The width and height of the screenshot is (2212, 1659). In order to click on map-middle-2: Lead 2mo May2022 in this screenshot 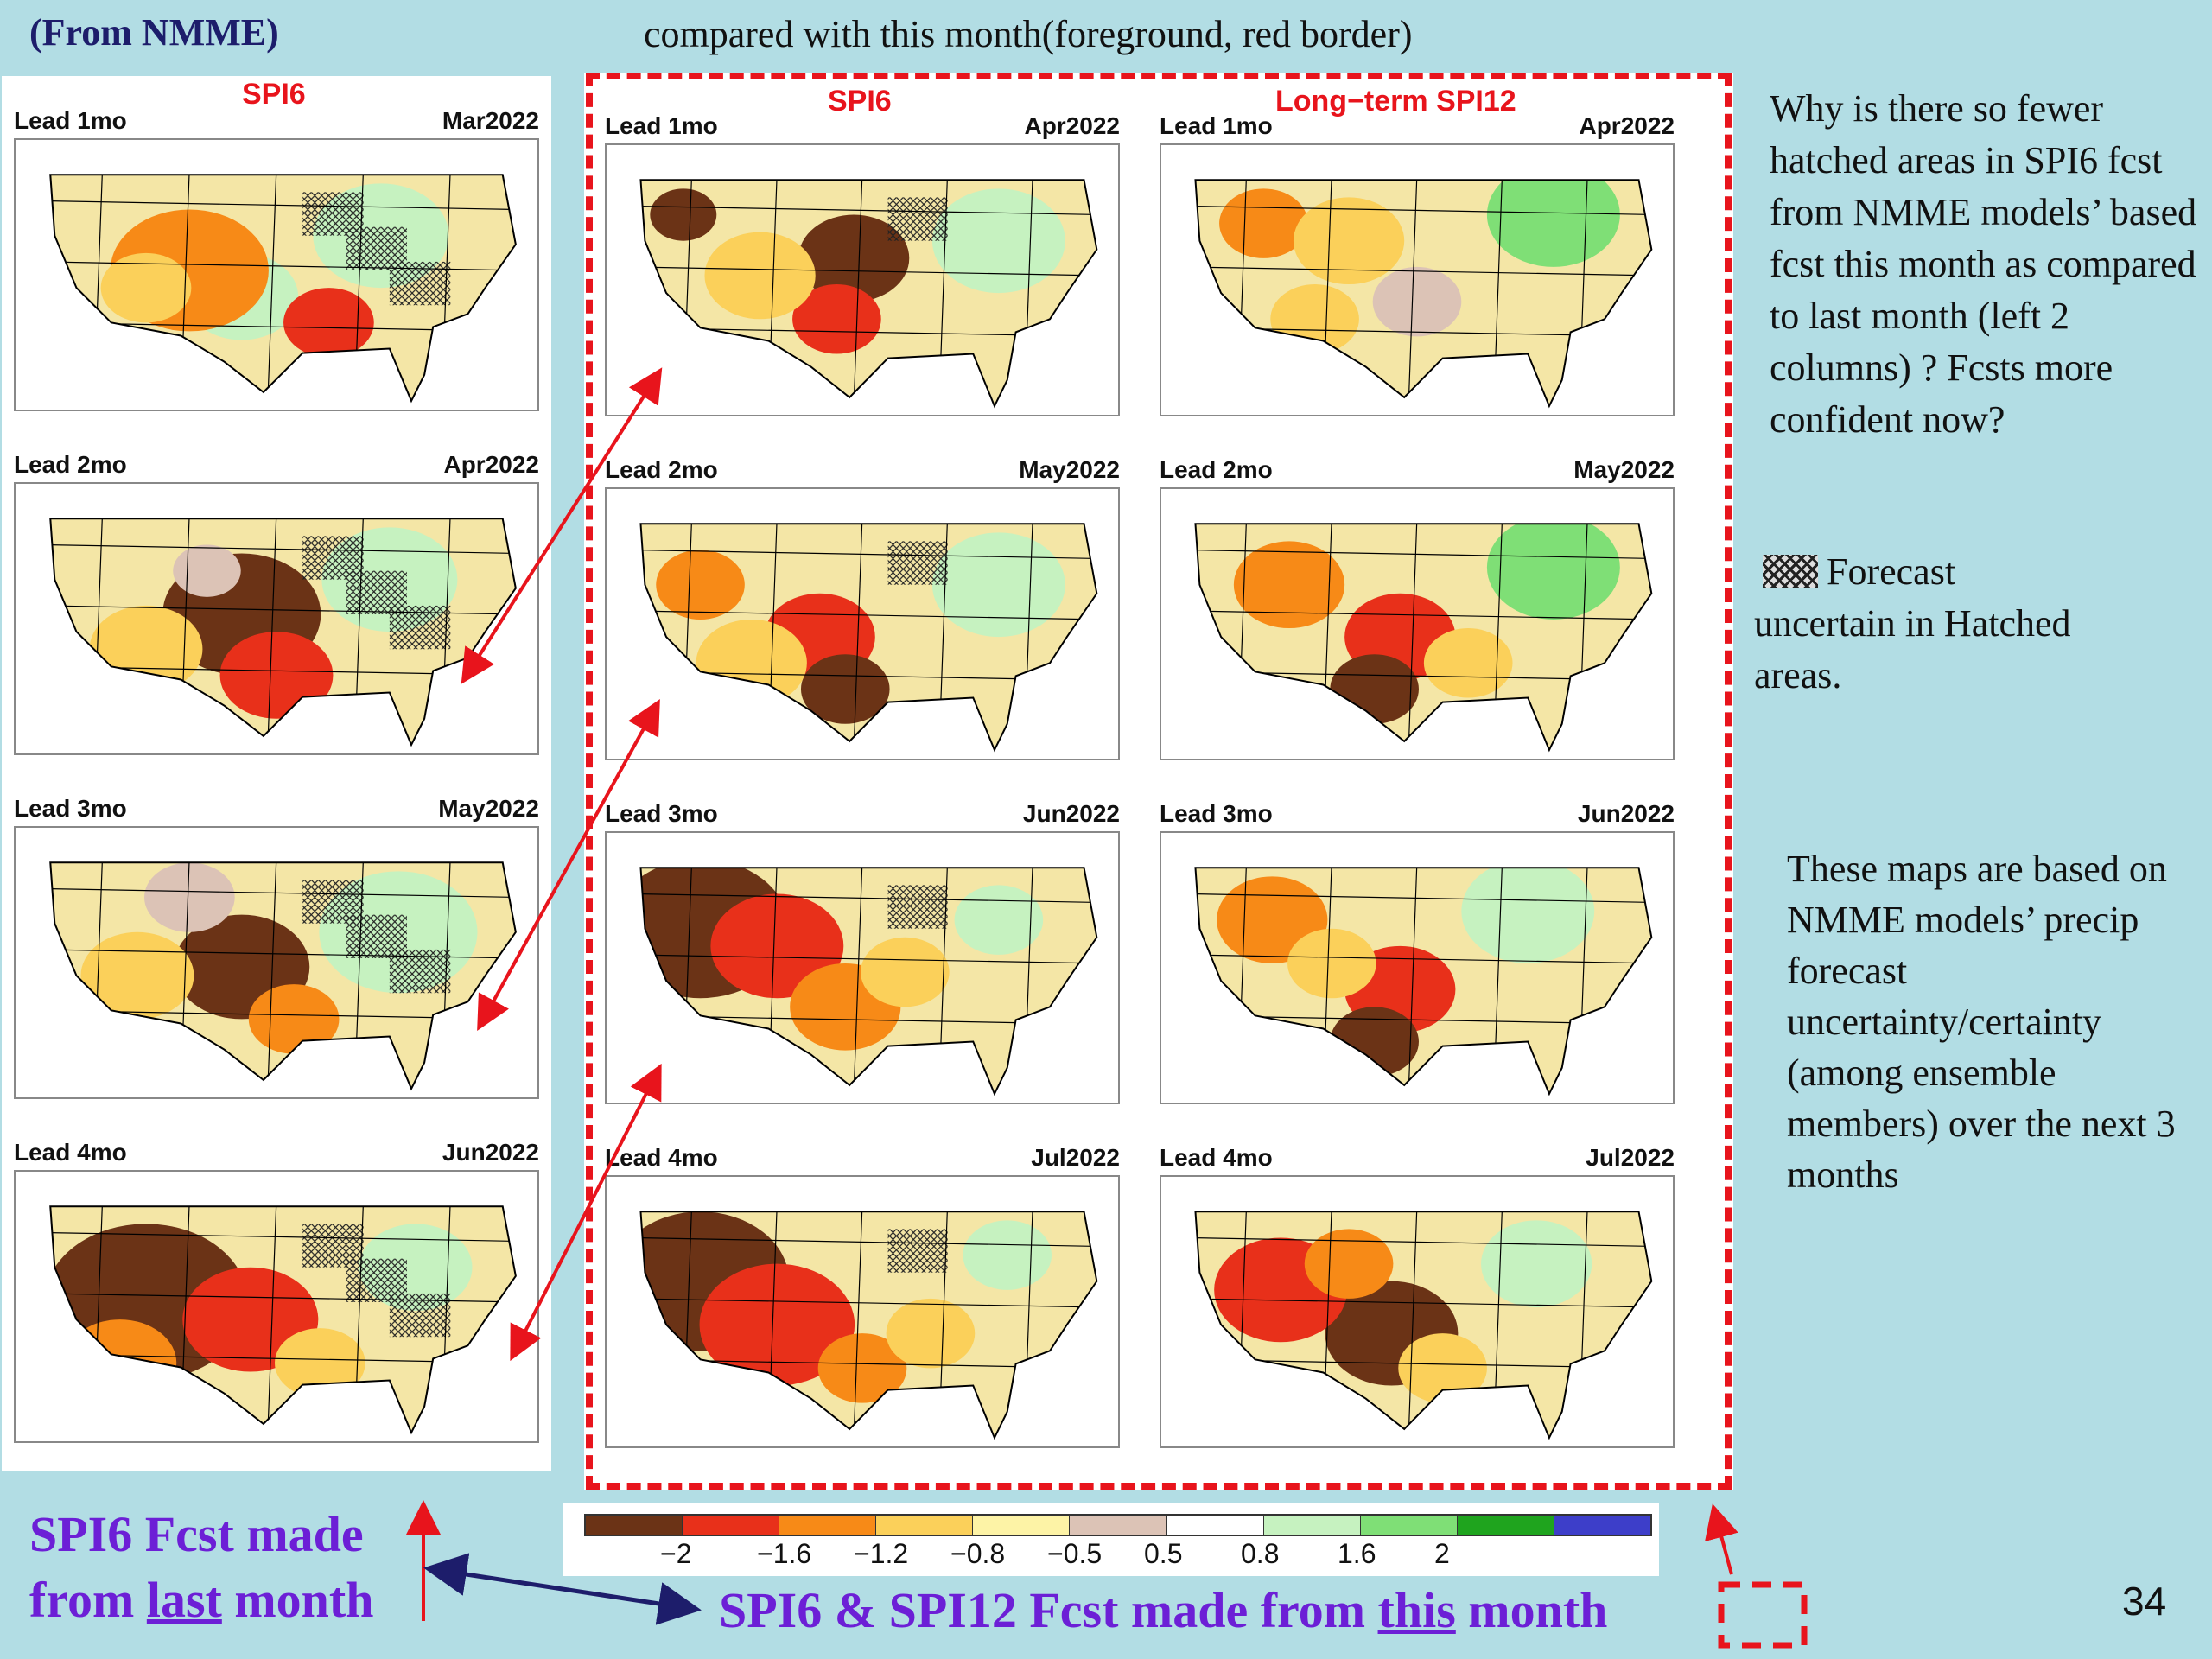, I will do `click(862, 612)`.